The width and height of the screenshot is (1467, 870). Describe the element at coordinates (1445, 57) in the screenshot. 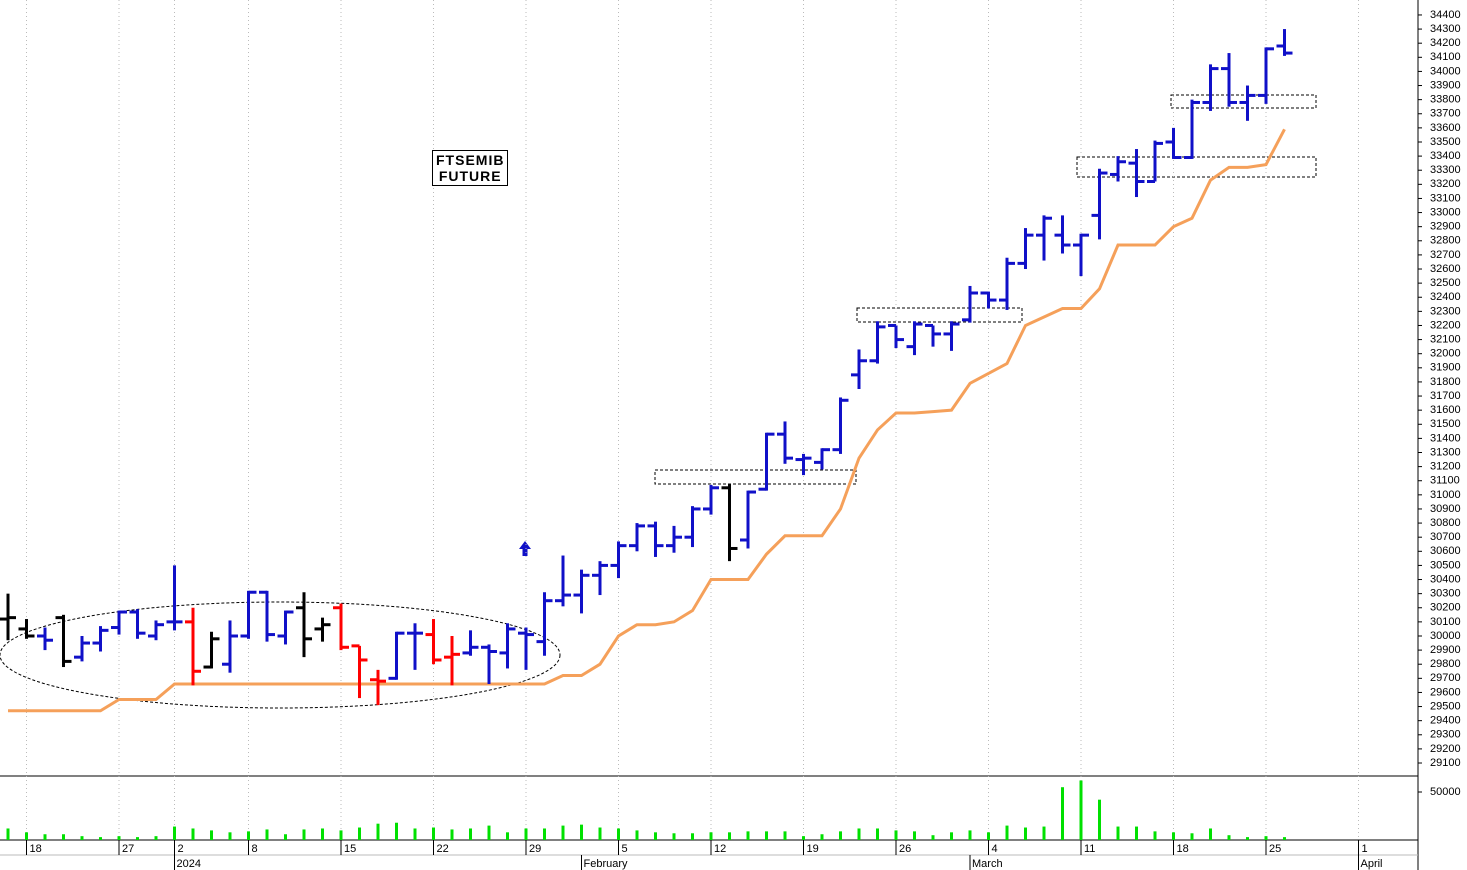

I see `y-tick-label: 34100` at that location.